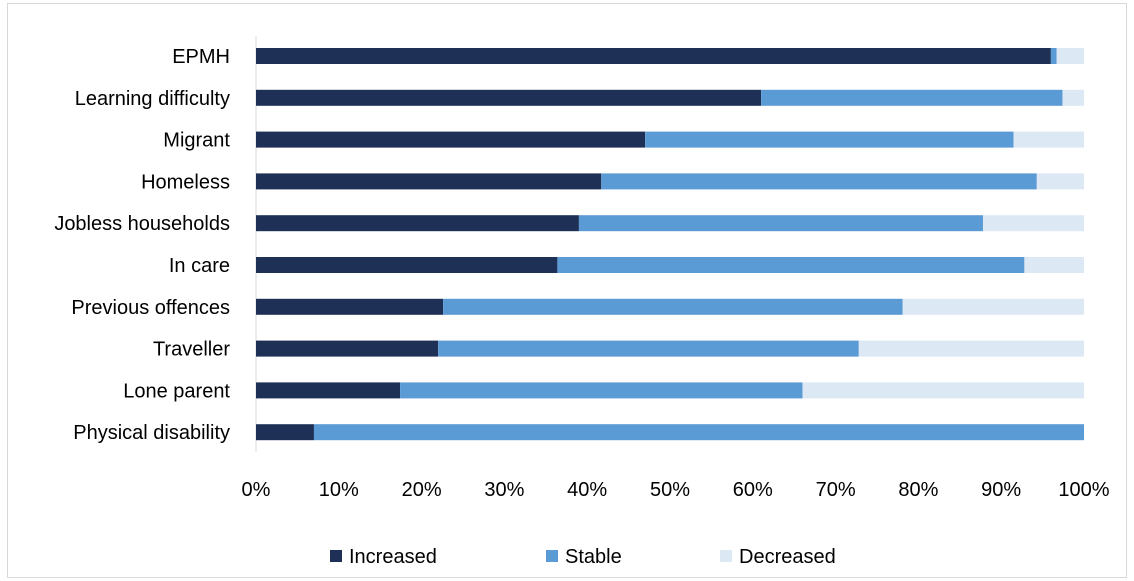 Image resolution: width=1134 pixels, height=581 pixels. I want to click on x-tick-label: 50%, so click(670, 490).